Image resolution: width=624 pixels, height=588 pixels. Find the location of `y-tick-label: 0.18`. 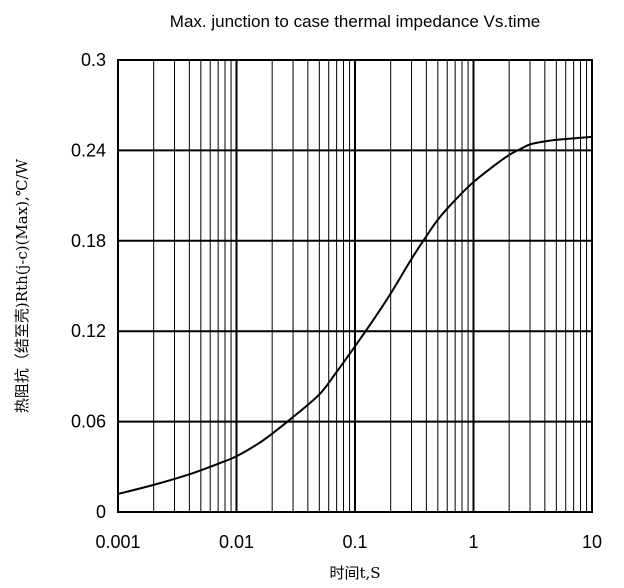

y-tick-label: 0.18 is located at coordinates (88, 241).